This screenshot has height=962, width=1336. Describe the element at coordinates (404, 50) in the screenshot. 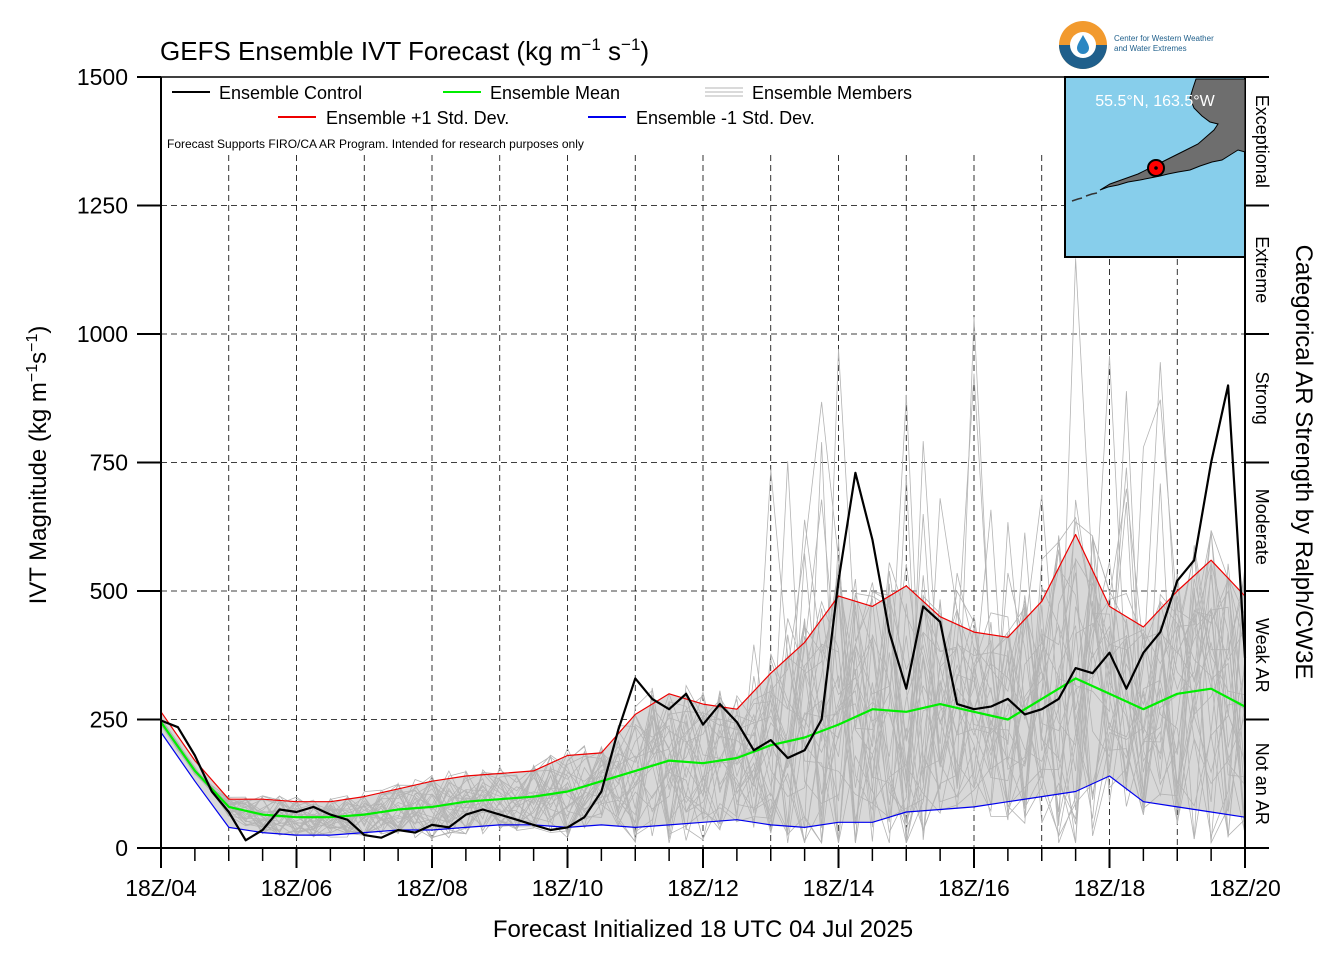

I see `chart-title: GEFS Ensemble IVT Forecast (kg m−1 s−1)` at that location.